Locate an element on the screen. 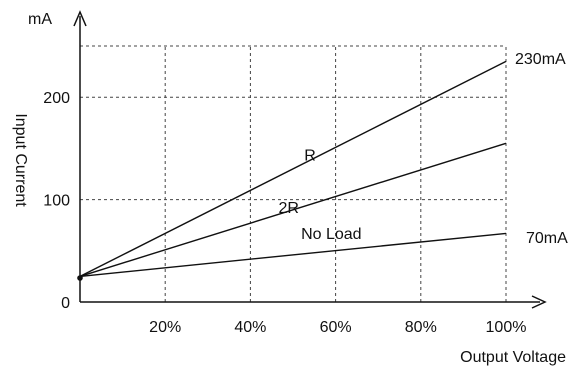 Image resolution: width=582 pixels, height=370 pixels. y-tick-label-2: 200 is located at coordinates (56, 98).